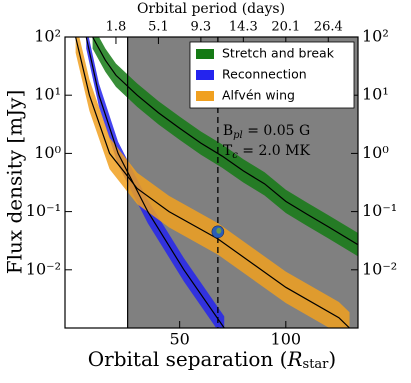 The height and width of the screenshot is (383, 411). Describe the element at coordinates (158, 27) in the screenshot. I see `top-tick-label: 5.1` at that location.